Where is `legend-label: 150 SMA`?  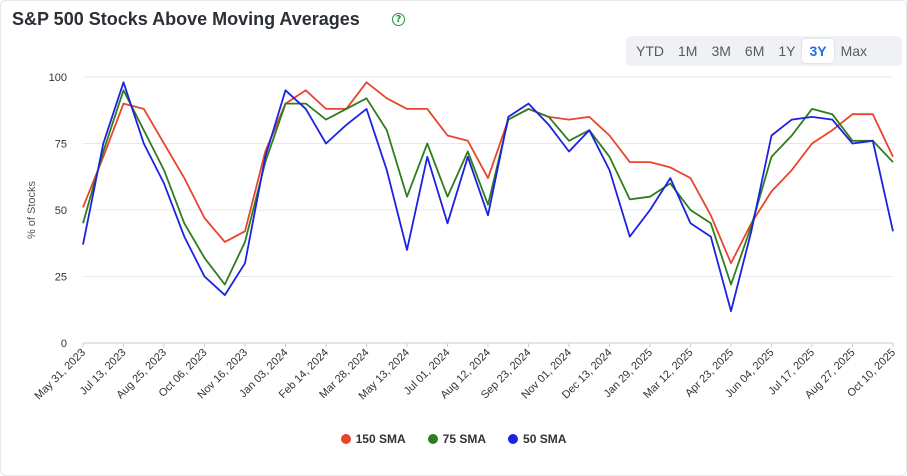 legend-label: 150 SMA is located at coordinates (380, 439).